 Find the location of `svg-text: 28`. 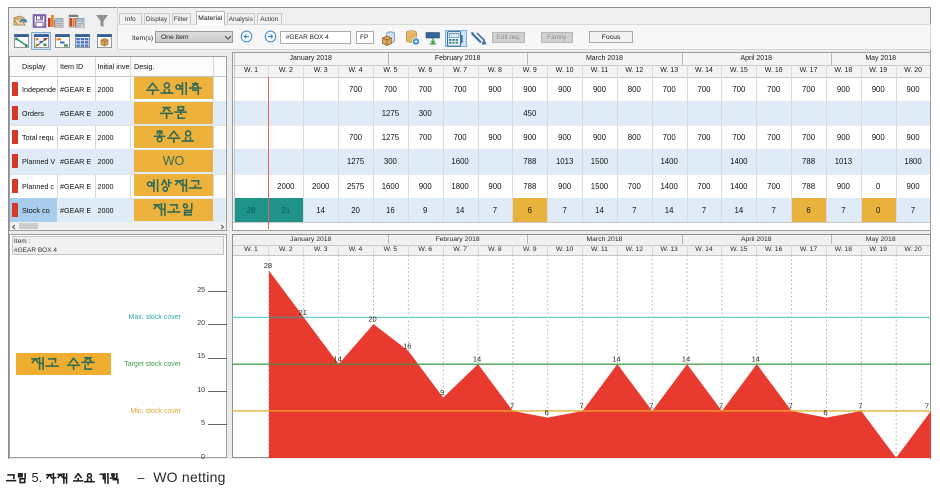

svg-text: 28 is located at coordinates (267, 265).